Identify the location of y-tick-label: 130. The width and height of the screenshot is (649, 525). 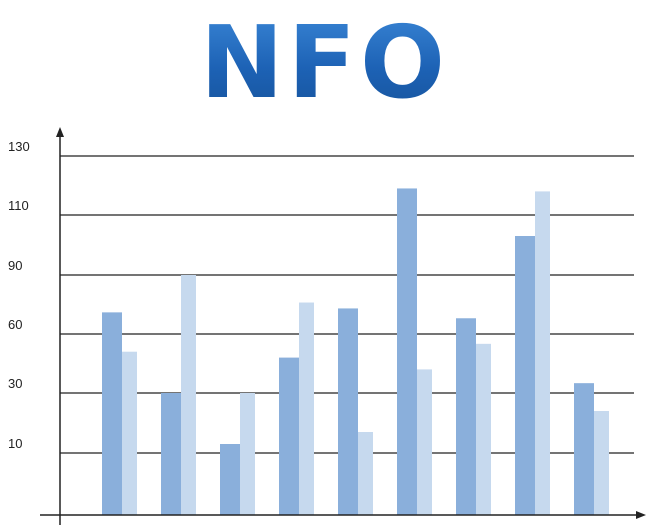
(19, 146).